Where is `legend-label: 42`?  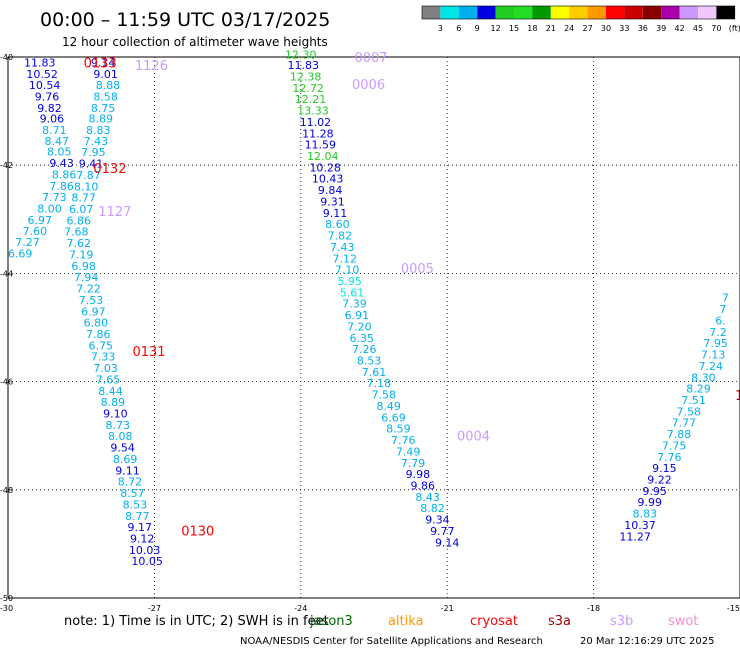 legend-label: 42 is located at coordinates (680, 28).